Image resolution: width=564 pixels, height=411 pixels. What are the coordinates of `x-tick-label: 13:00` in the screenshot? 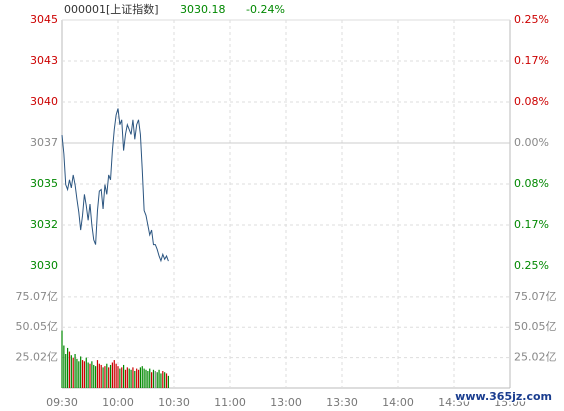 It's located at (286, 402).